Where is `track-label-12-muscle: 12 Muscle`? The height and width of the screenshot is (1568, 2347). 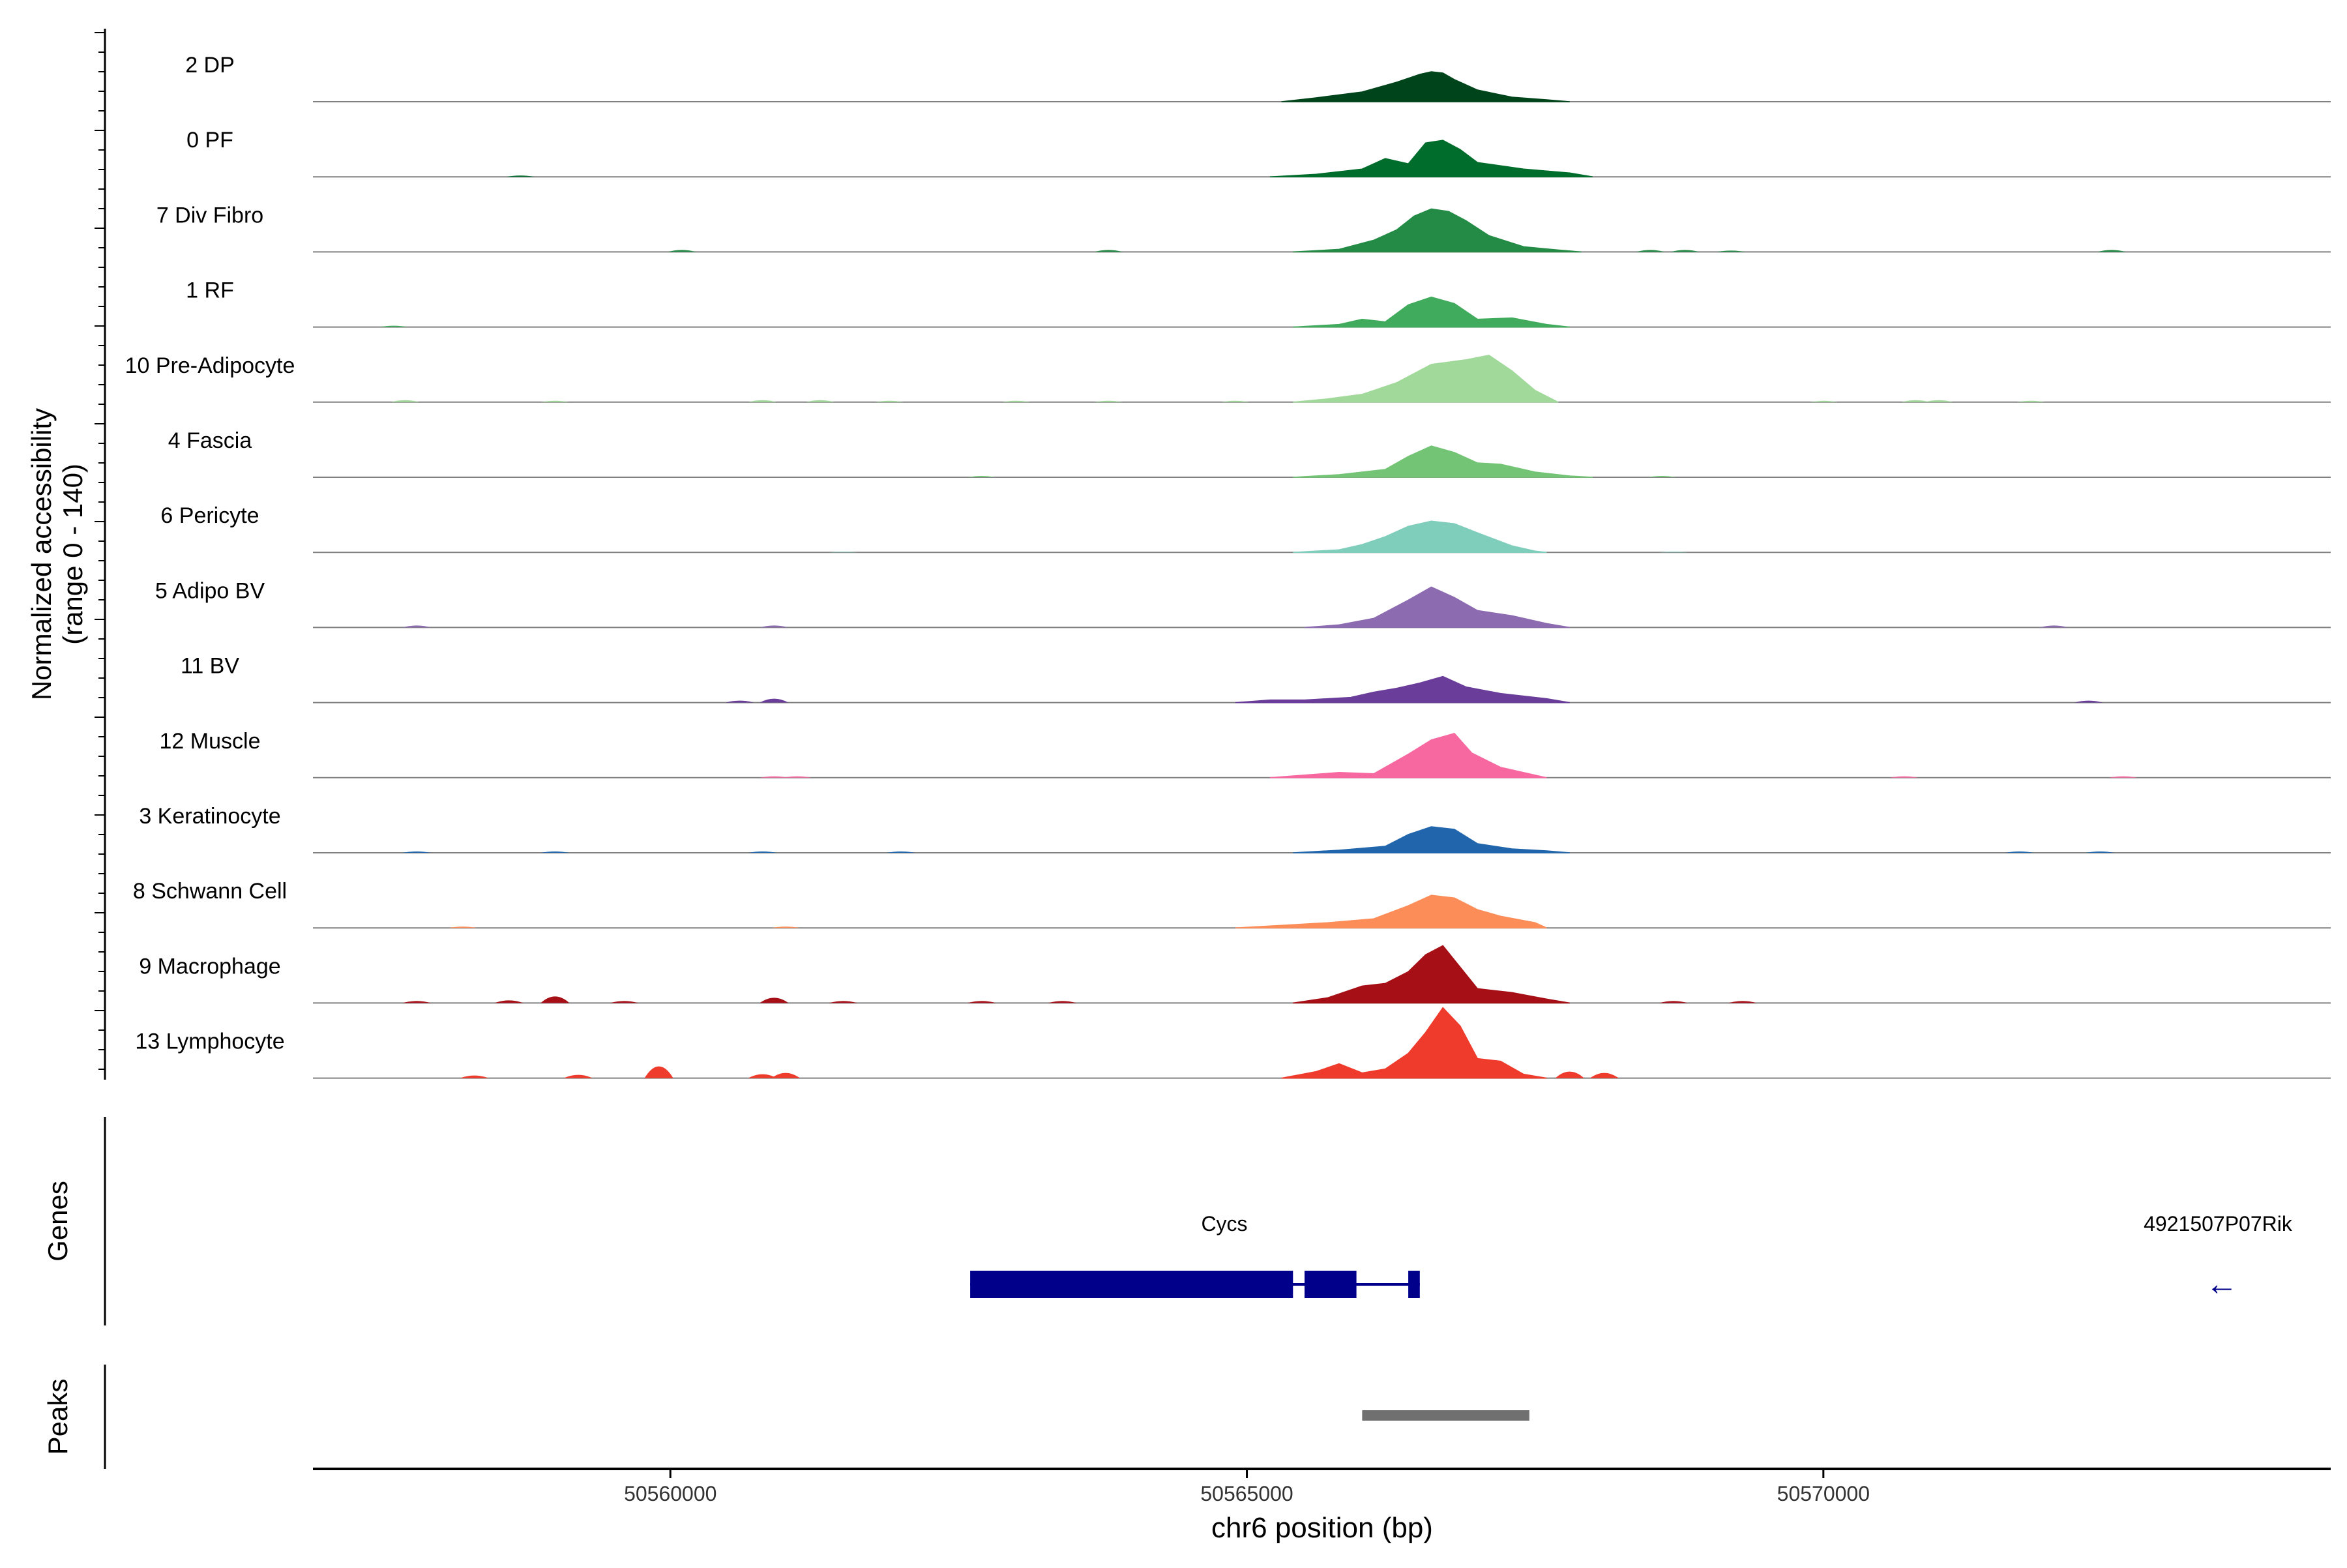 track-label-12-muscle: 12 Muscle is located at coordinates (210, 741).